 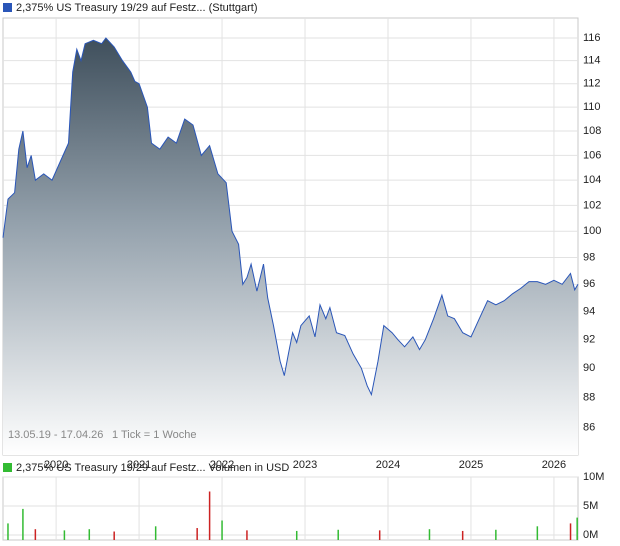 I want to click on x-tick-label: 2026, so click(x=554, y=465).